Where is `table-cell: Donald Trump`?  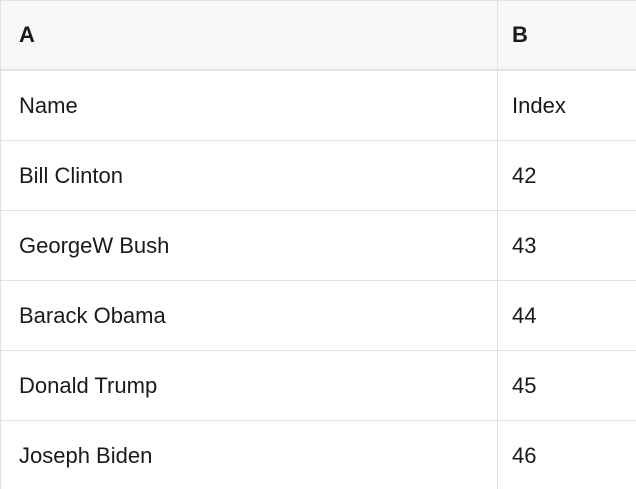 table-cell: Donald Trump is located at coordinates (249, 385).